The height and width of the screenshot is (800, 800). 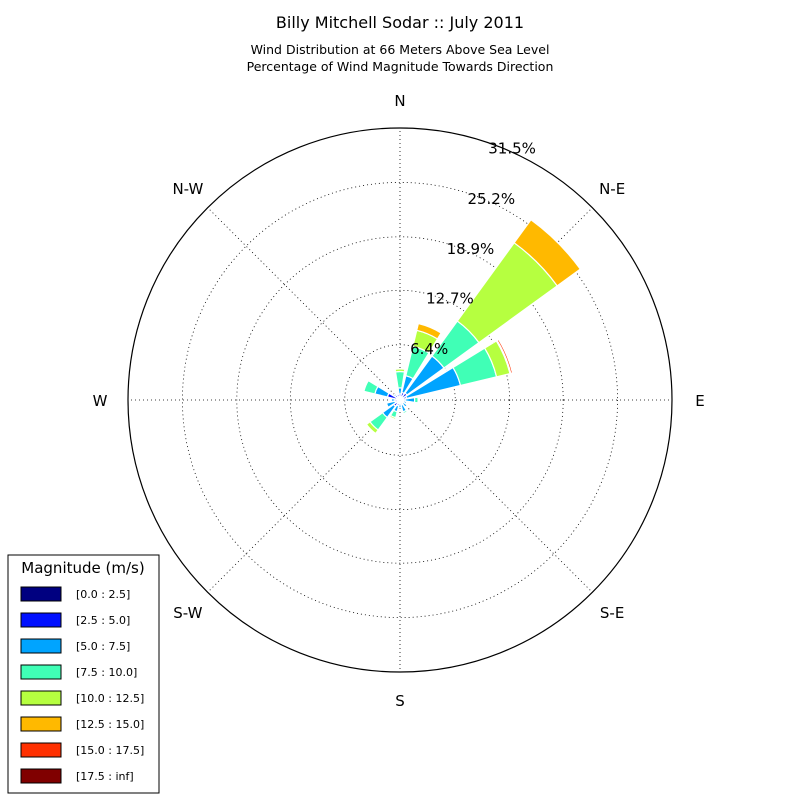 I want to click on radial-tick-label: 6.4%, so click(x=429, y=349).